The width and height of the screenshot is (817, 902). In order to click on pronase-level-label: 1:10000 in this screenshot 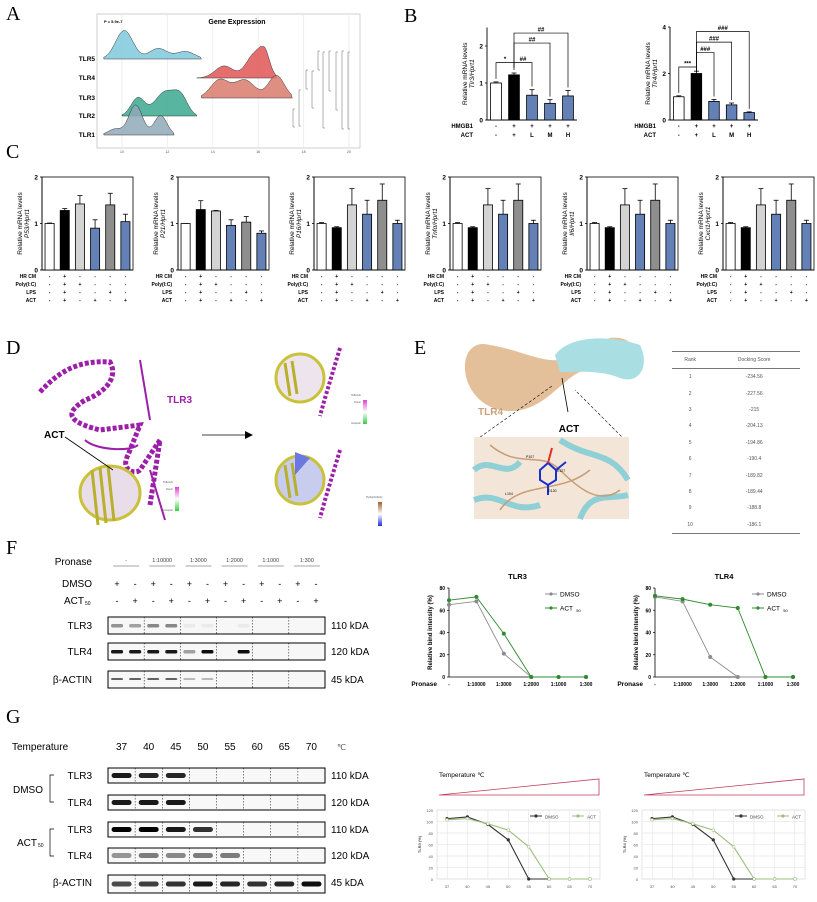, I will do `click(162, 561)`.